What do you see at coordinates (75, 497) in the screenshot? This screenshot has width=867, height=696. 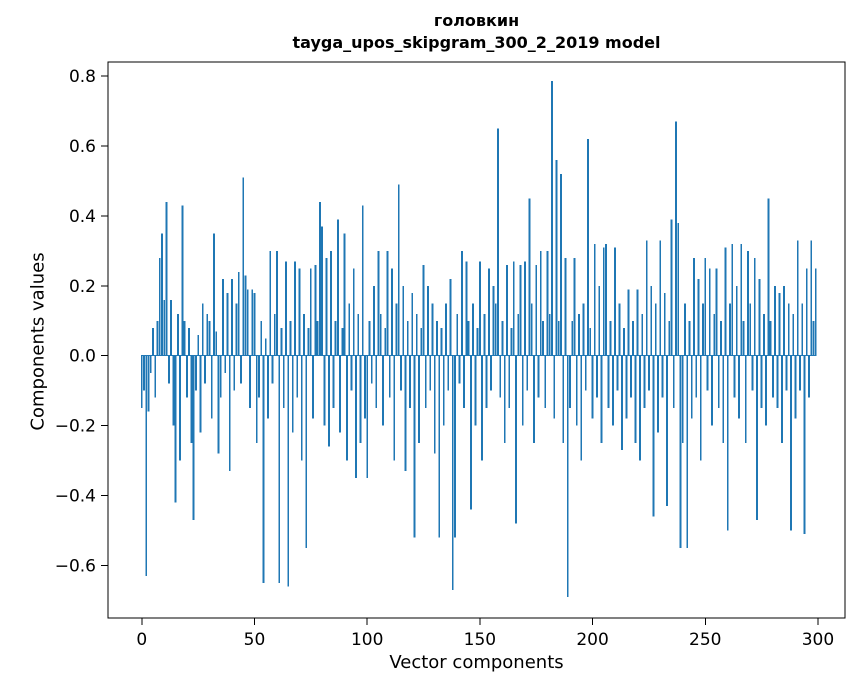 I see `y-tick-label: −0.4` at bounding box center [75, 497].